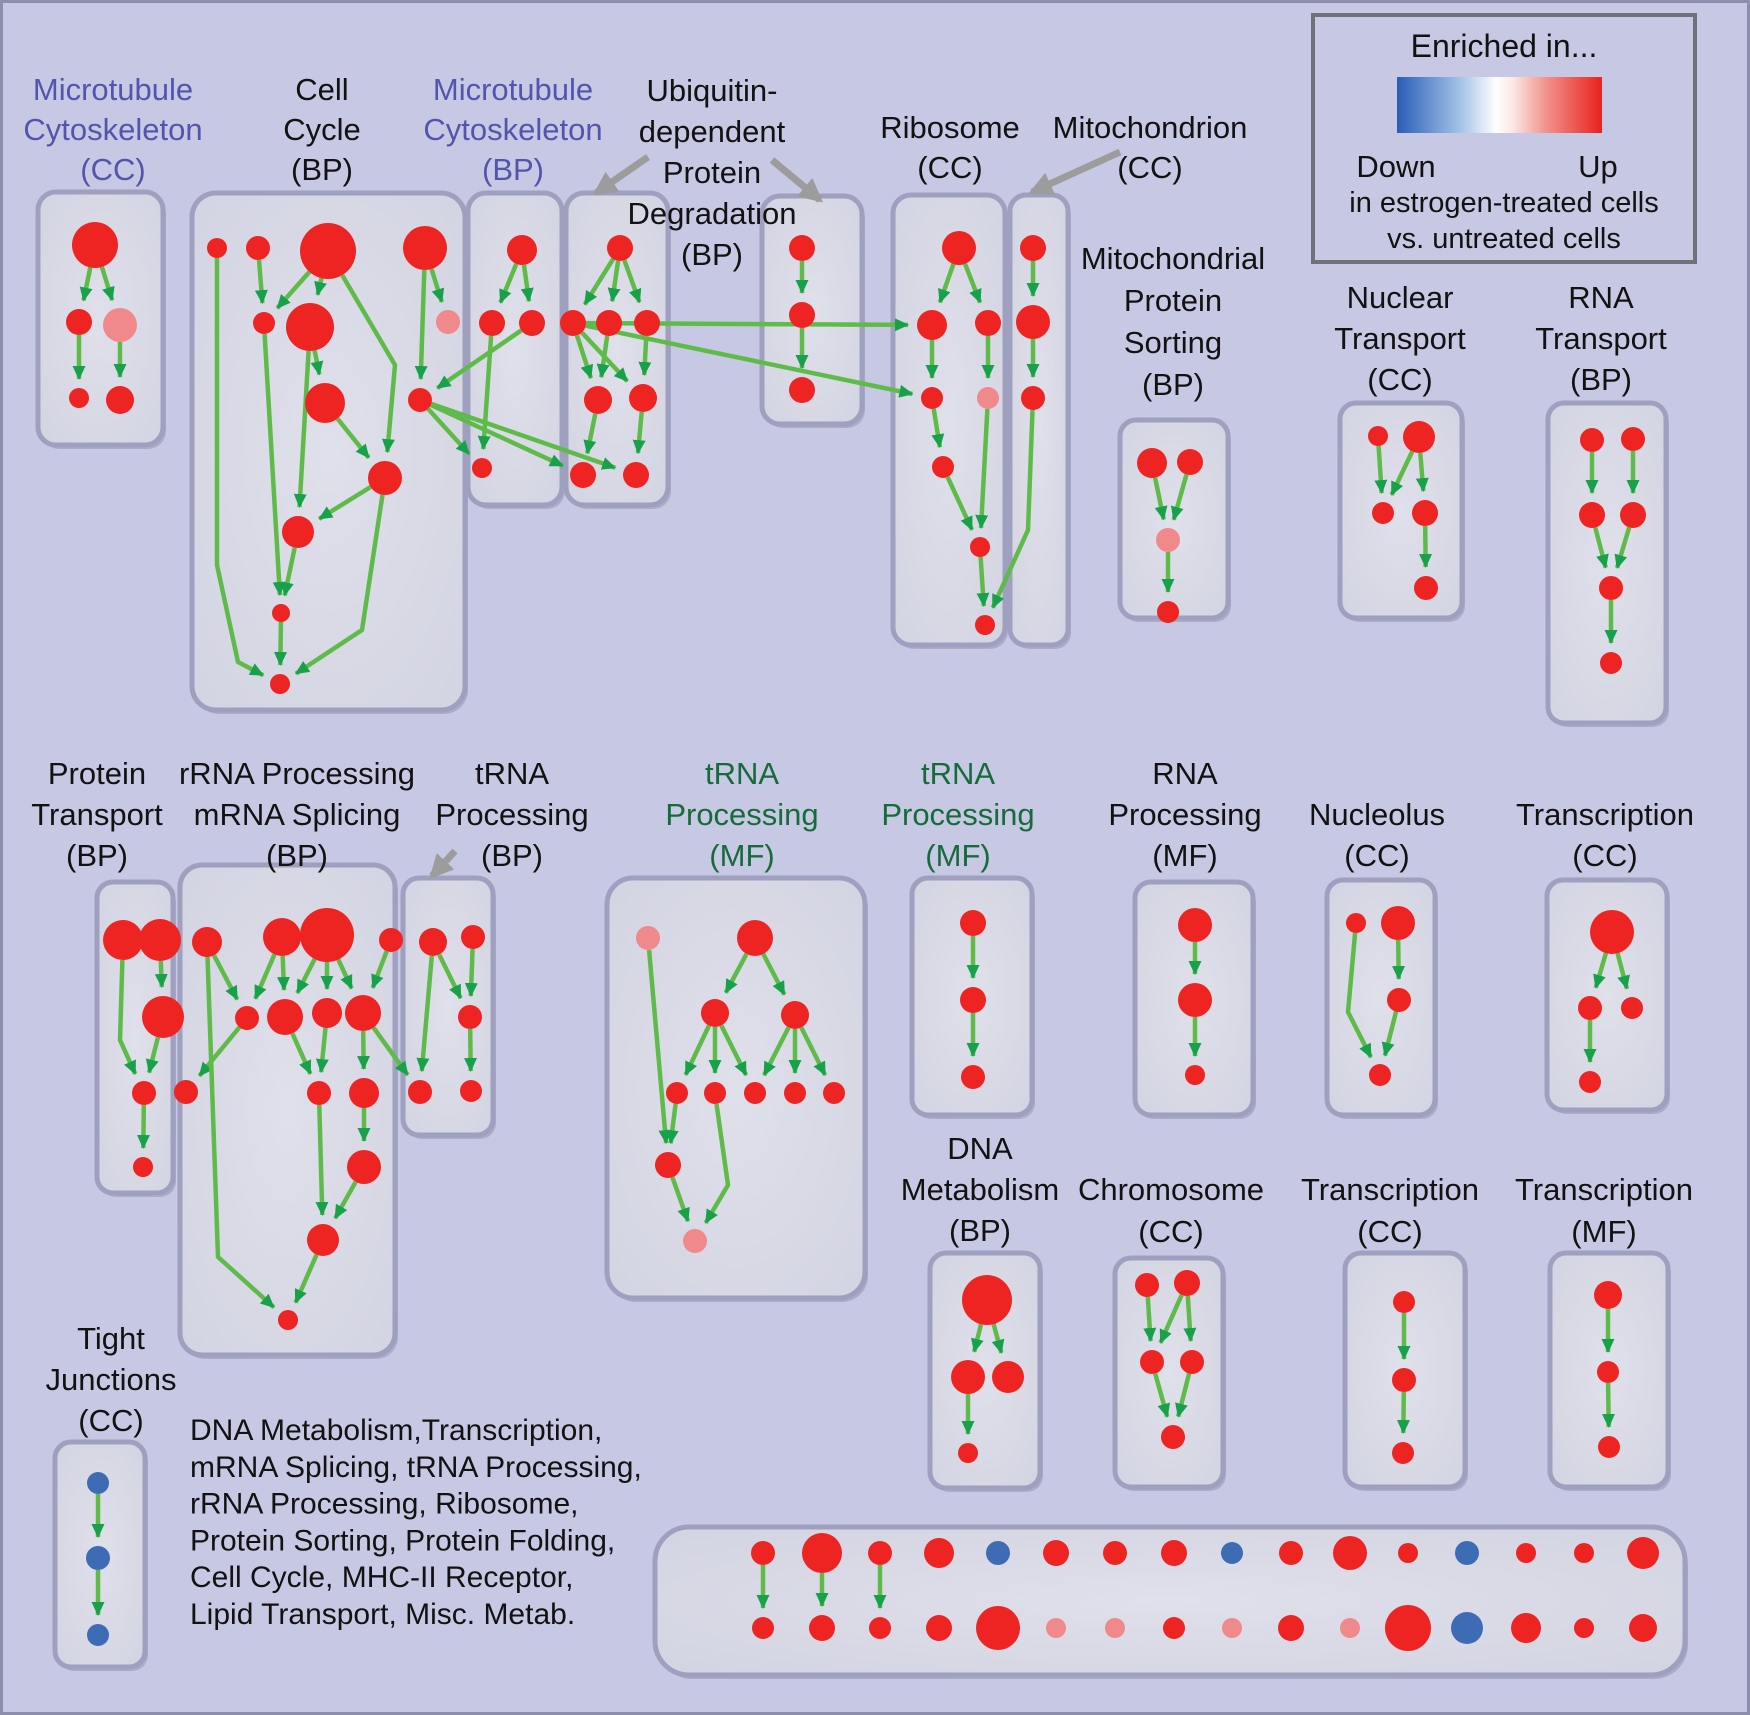  What do you see at coordinates (1168, 612) in the screenshot?
I see `go-term-node-mp4` at bounding box center [1168, 612].